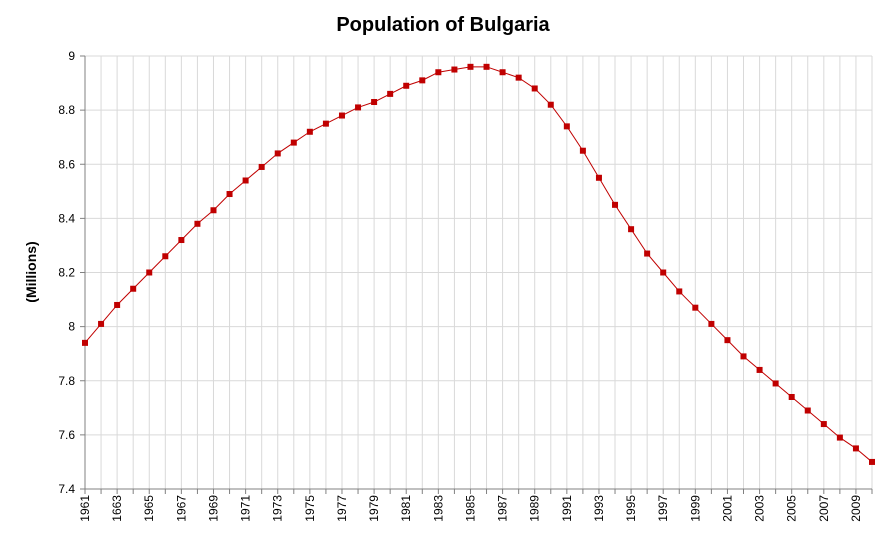 The width and height of the screenshot is (887, 548). Describe the element at coordinates (66, 489) in the screenshot. I see `y-tick-label: 7.4` at that location.